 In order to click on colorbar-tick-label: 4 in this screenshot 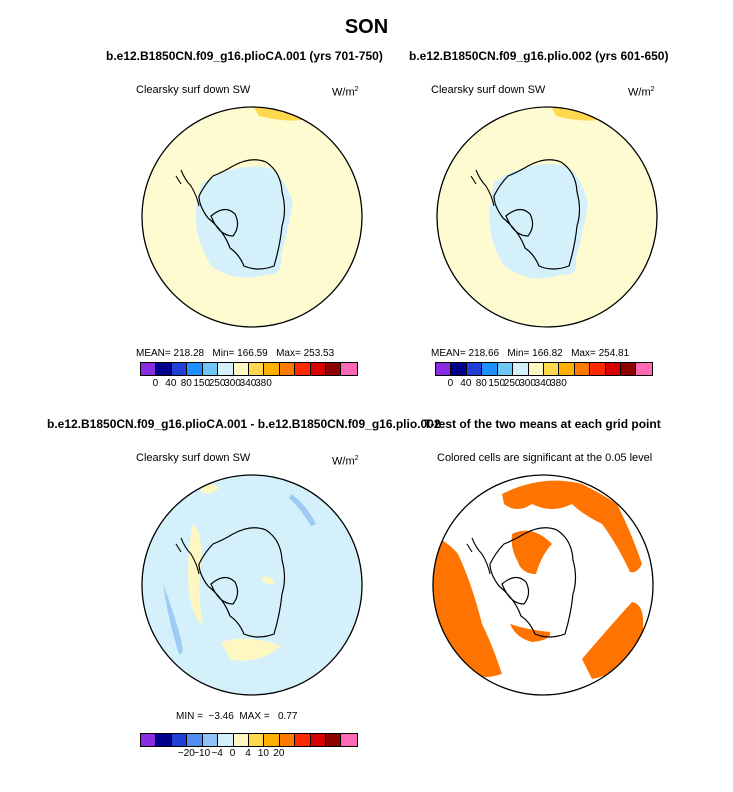, I will do `click(248, 753)`.